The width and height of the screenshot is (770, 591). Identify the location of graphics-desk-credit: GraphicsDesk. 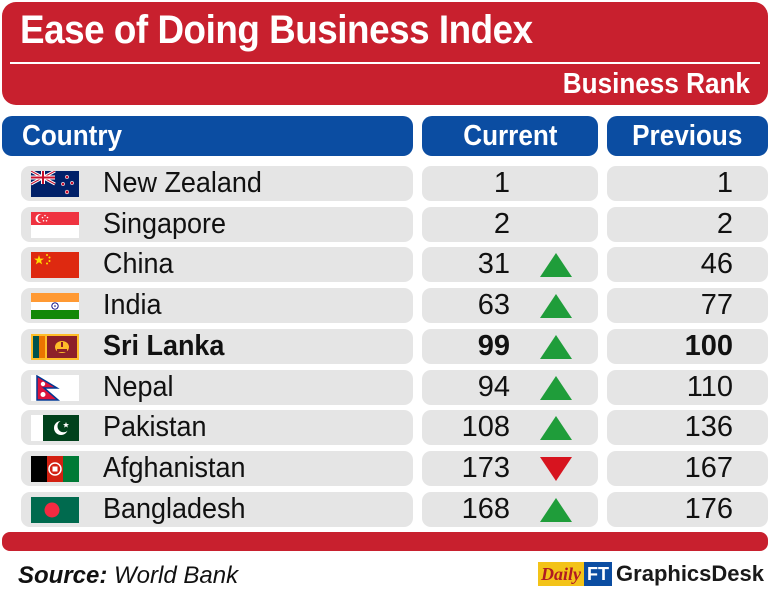
(690, 573).